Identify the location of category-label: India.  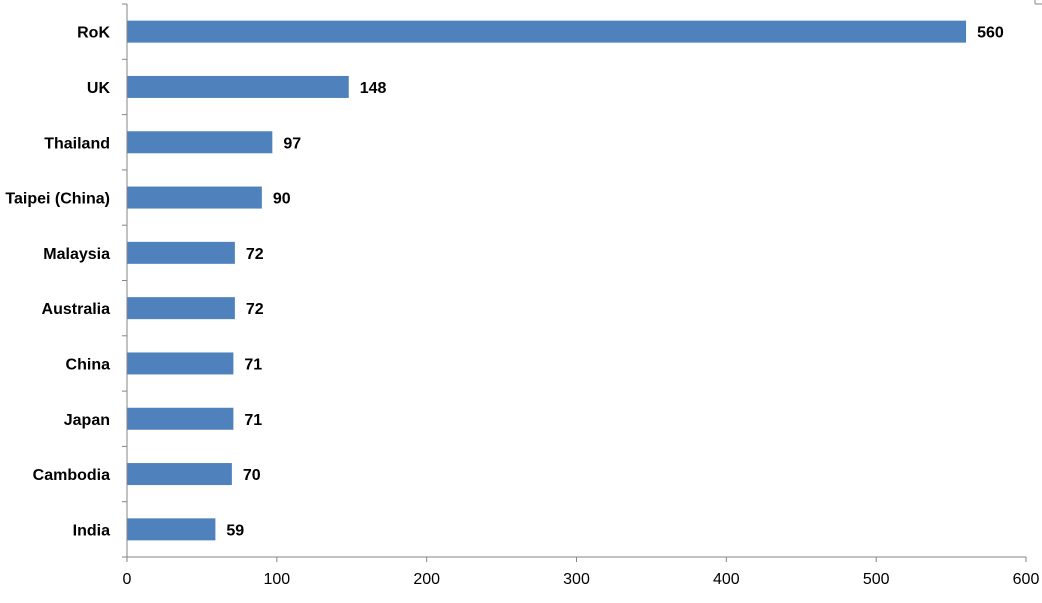
(91, 530).